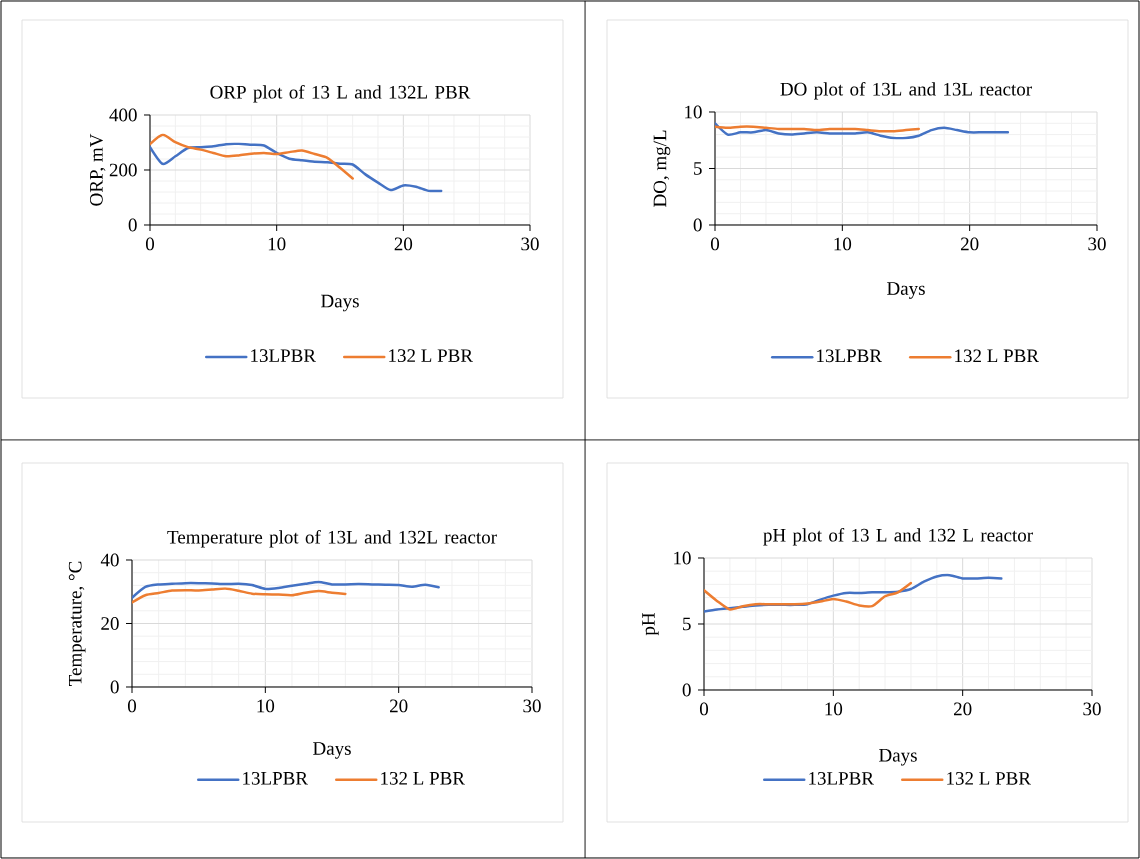 Image resolution: width=1140 pixels, height=859 pixels. What do you see at coordinates (110, 623) in the screenshot?
I see `y-tick-label: 20` at bounding box center [110, 623].